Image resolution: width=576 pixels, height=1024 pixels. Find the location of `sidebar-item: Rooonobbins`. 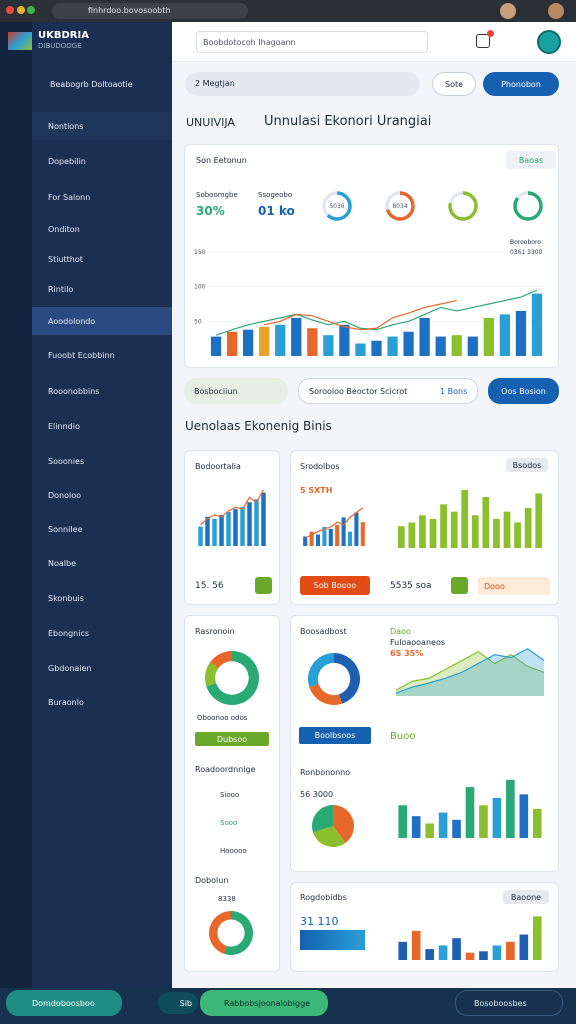

sidebar-item: Rooonobbins is located at coordinates (74, 391).